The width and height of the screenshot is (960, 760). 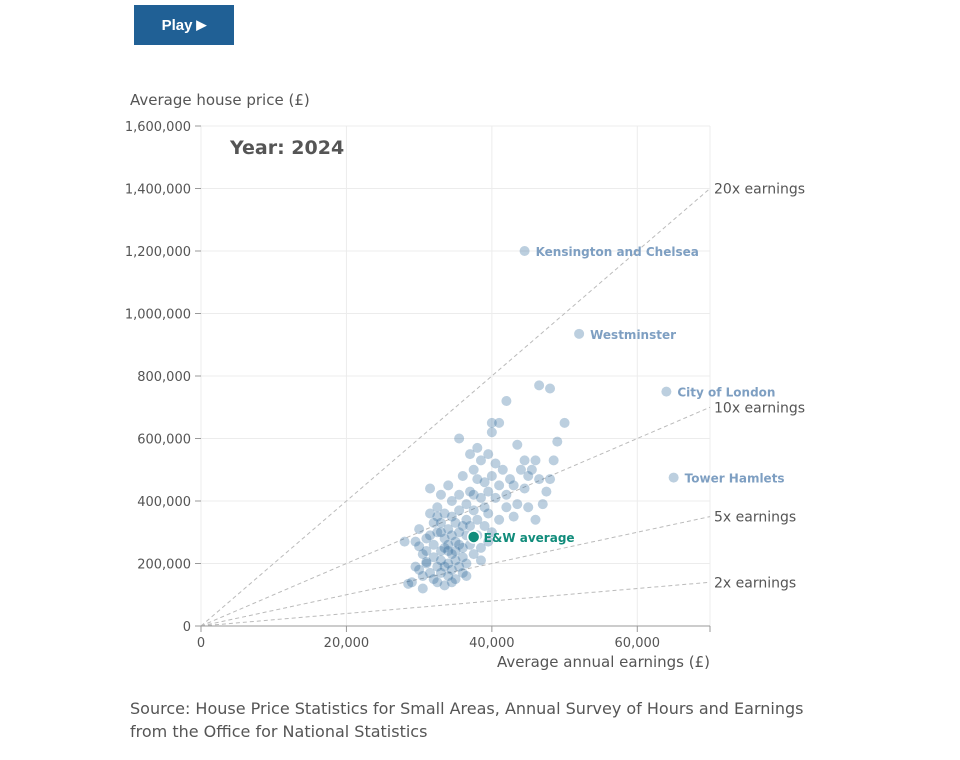 What do you see at coordinates (347, 643) in the screenshot?
I see `x-tick-label: 20,000` at bounding box center [347, 643].